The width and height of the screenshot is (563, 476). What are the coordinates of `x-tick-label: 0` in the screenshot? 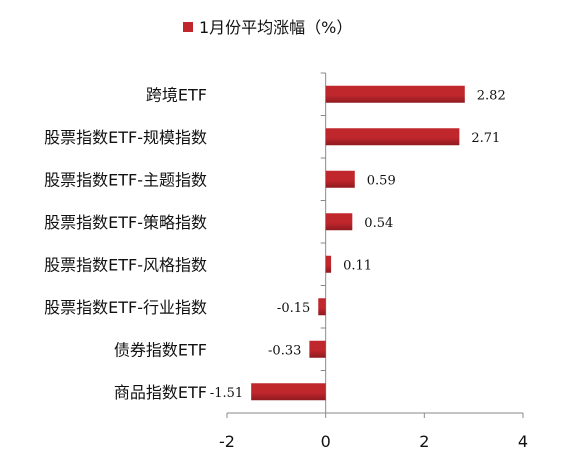 It's located at (326, 441).